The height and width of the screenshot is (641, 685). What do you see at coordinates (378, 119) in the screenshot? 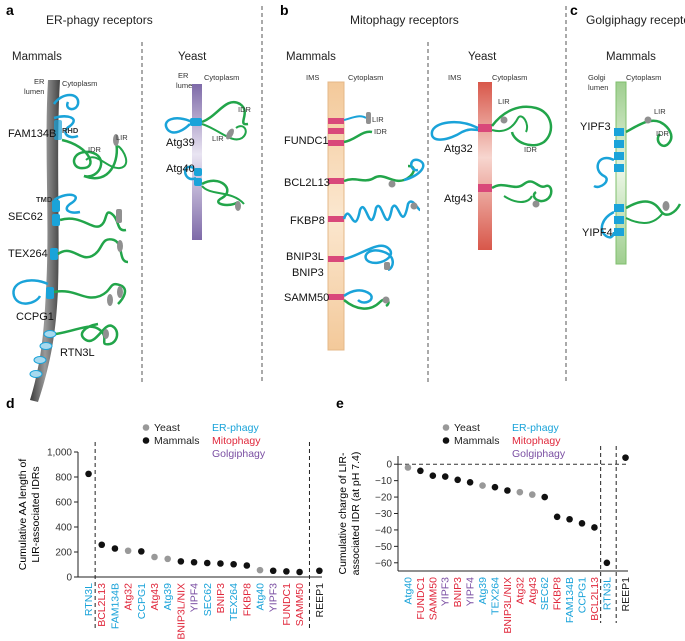
I see `lir-label-fundc1: LIR` at bounding box center [378, 119].